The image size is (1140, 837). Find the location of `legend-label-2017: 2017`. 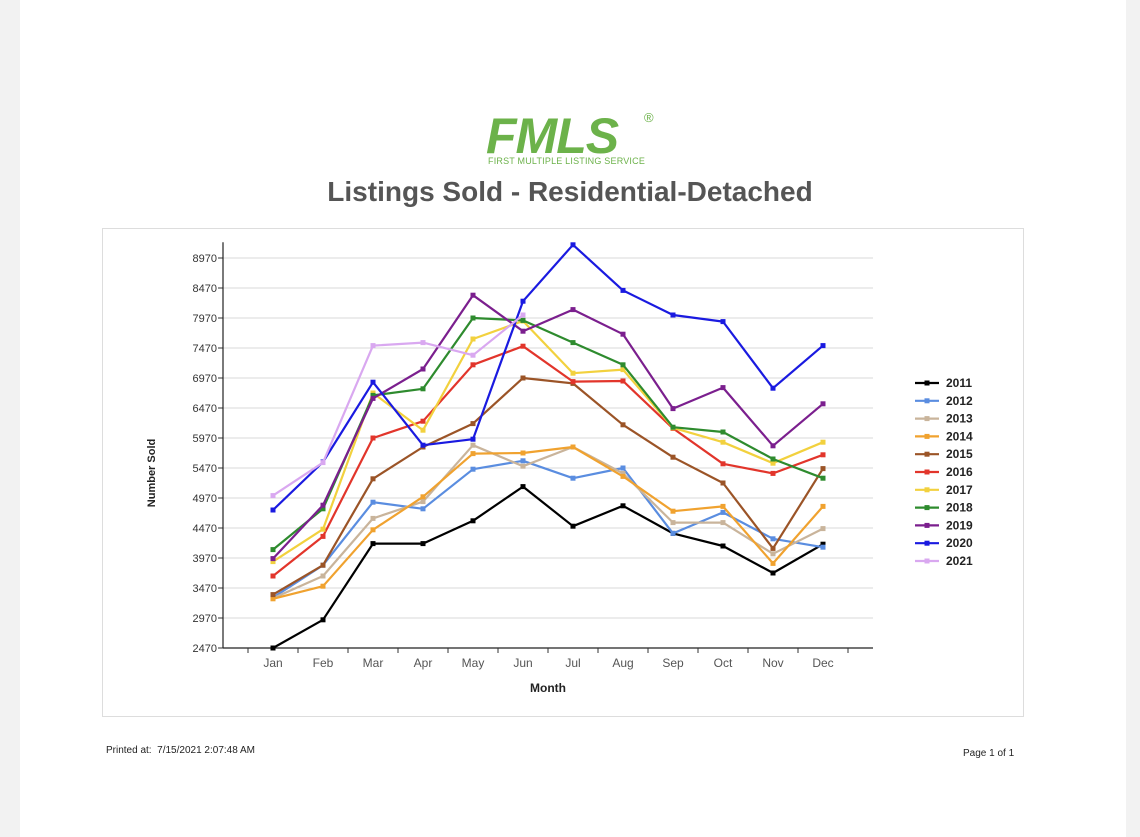

legend-label-2017: 2017 is located at coordinates (959, 490).